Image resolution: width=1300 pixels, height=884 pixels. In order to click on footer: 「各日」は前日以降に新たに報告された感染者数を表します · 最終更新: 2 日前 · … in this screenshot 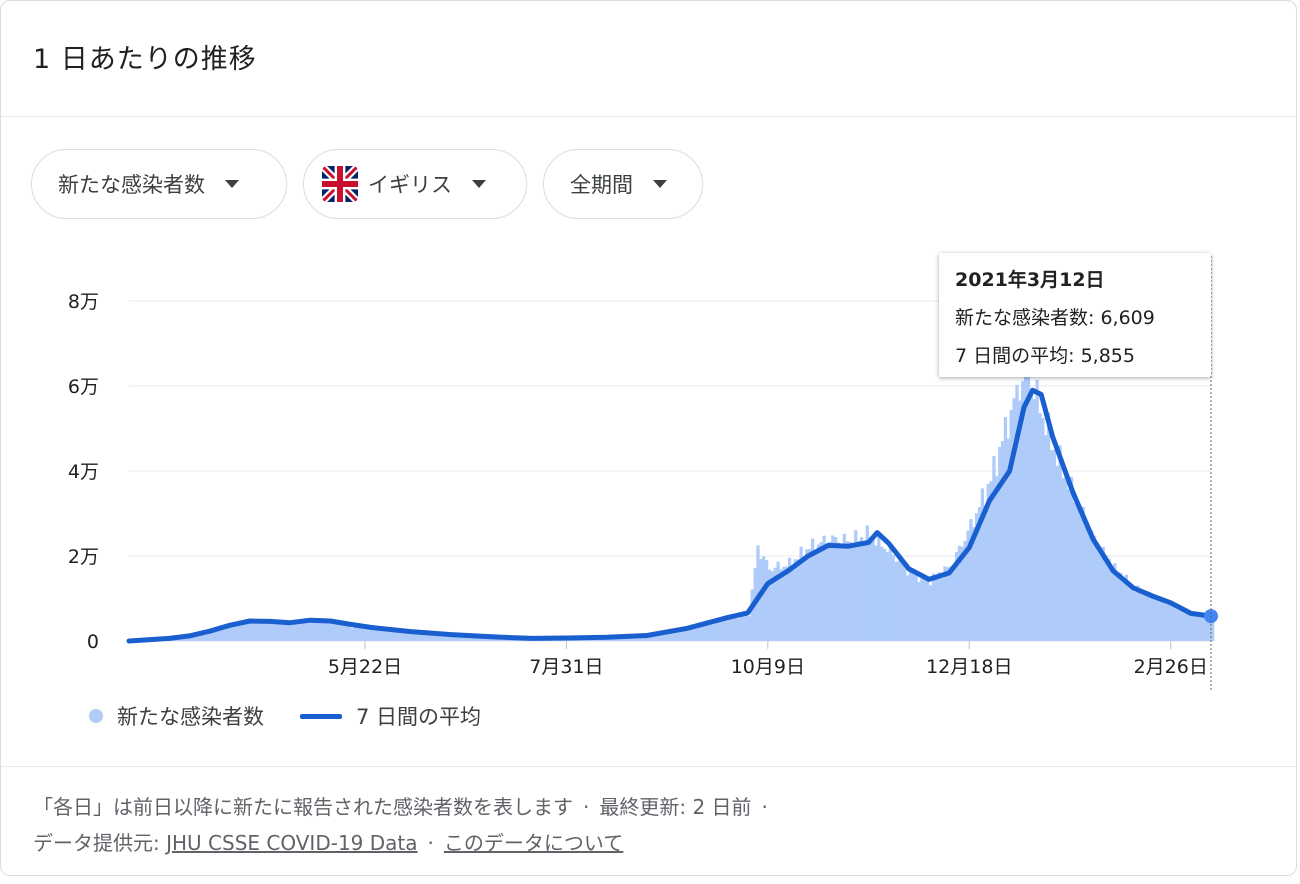, I will do `click(405, 825)`.